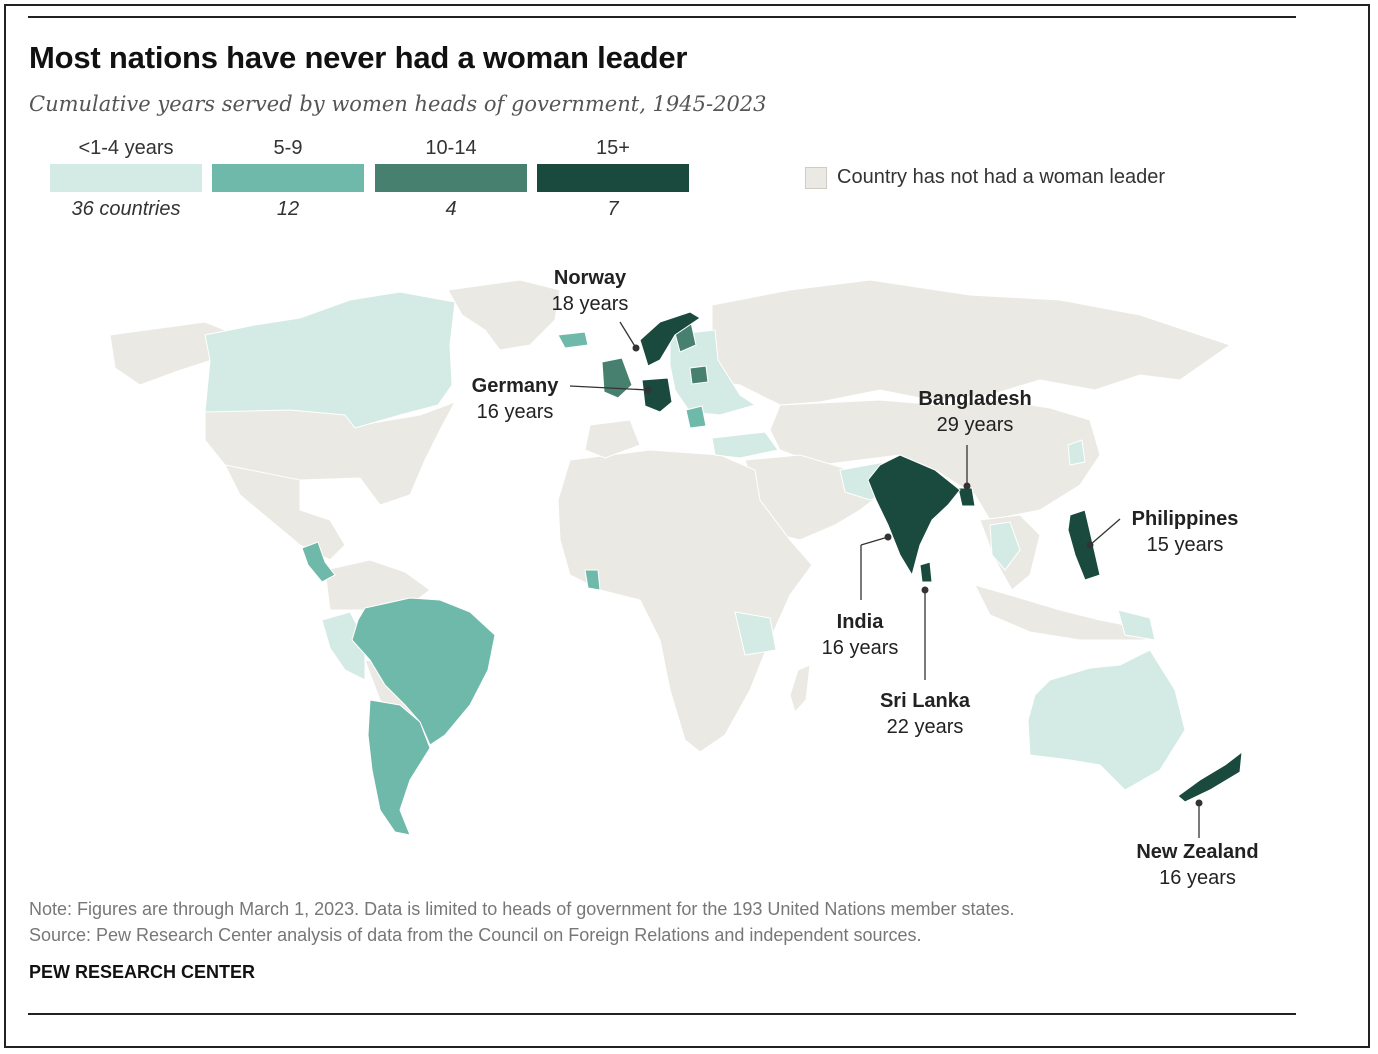 This screenshot has width=1378, height=1054. I want to click on germany-shape, so click(657, 395).